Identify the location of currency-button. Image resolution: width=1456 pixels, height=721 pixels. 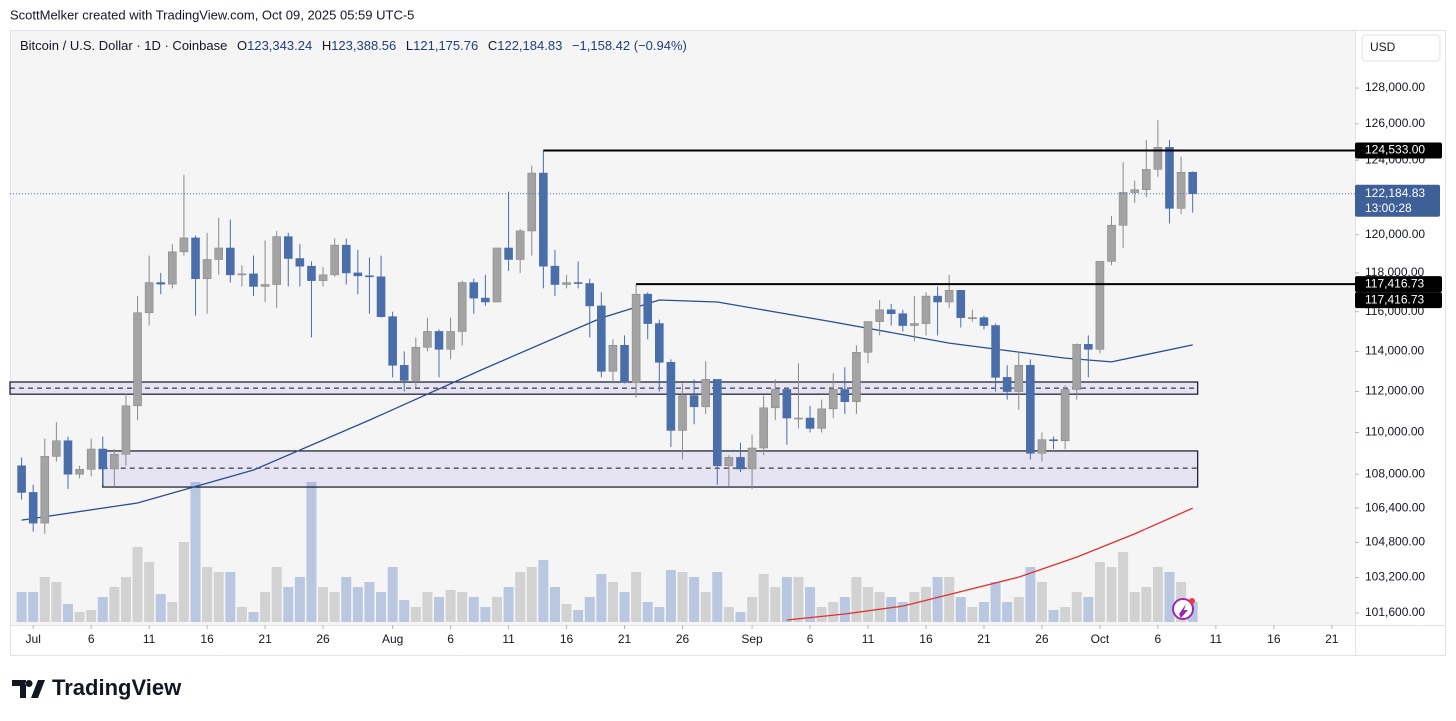
(1401, 48).